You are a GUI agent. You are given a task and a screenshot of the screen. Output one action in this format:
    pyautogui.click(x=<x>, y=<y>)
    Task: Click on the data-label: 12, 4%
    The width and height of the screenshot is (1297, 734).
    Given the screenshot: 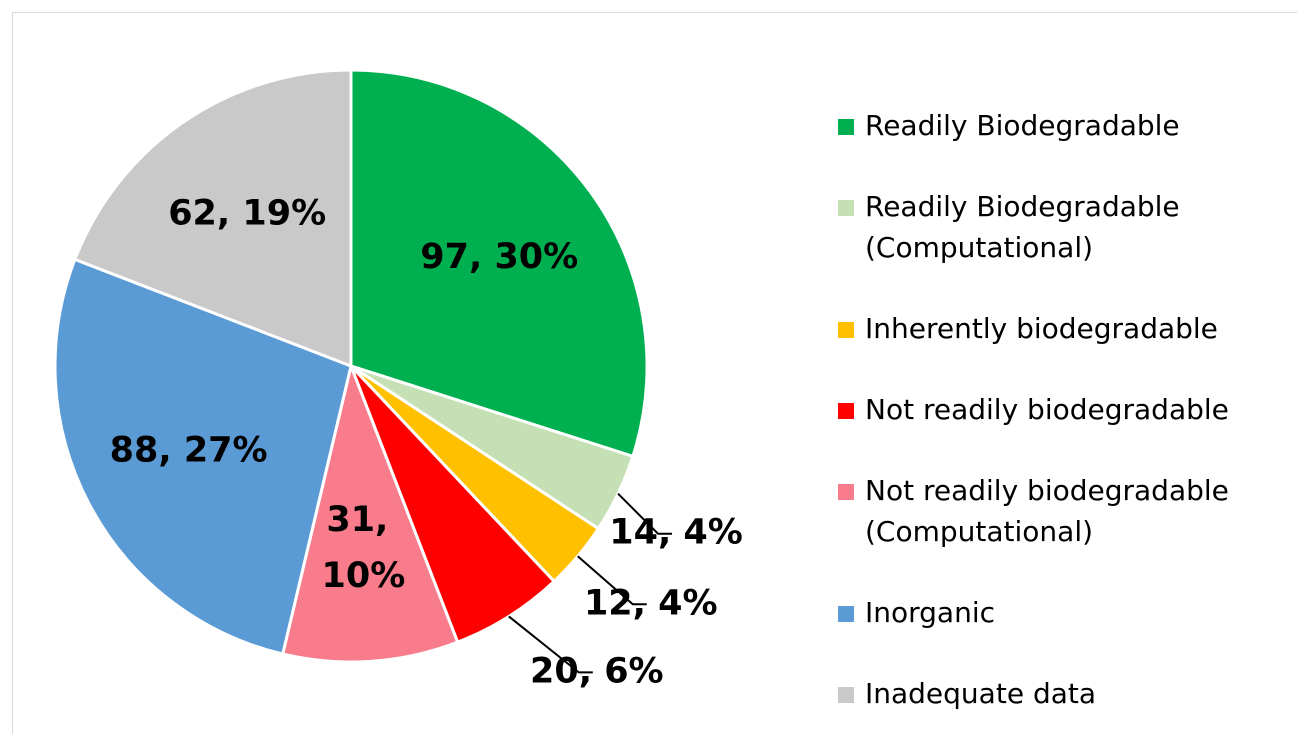 What is the action you would take?
    pyautogui.click(x=651, y=603)
    